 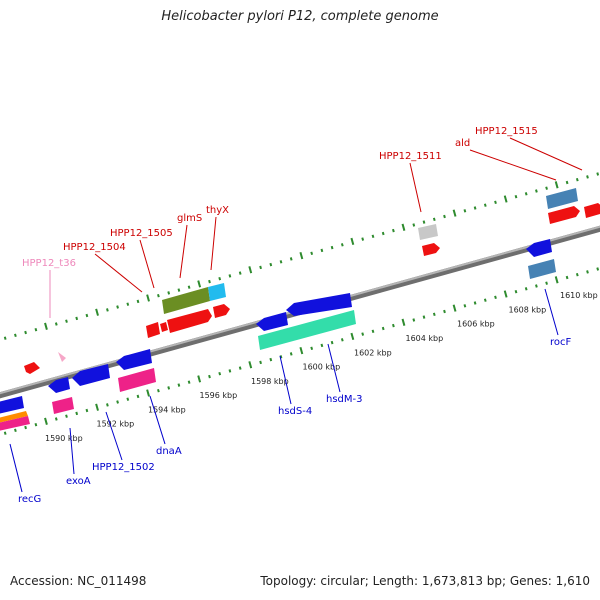 I want to click on gene-label: thyX, so click(x=217, y=210).